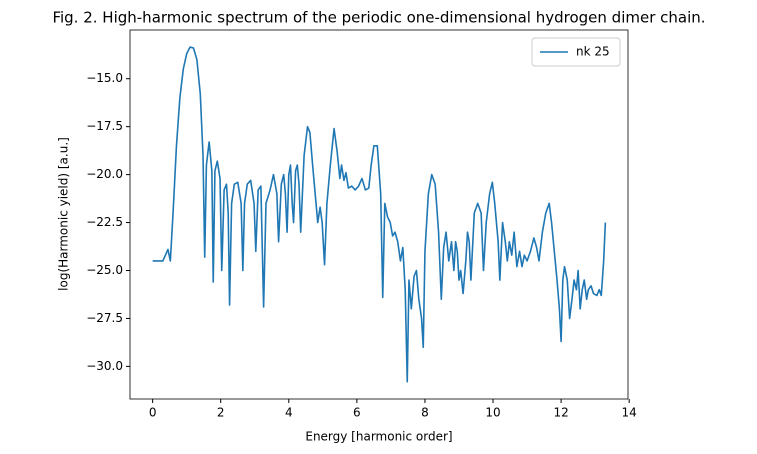 This screenshot has width=757, height=454. Describe the element at coordinates (425, 413) in the screenshot. I see `x-tick-label: 8` at that location.